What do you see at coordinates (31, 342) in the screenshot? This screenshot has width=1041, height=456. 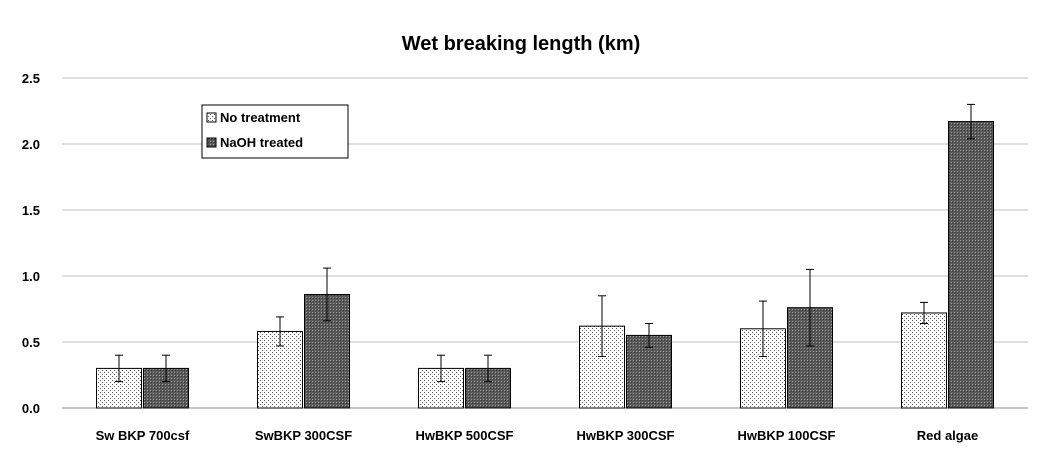 I see `y-tick-label: 0.5` at bounding box center [31, 342].